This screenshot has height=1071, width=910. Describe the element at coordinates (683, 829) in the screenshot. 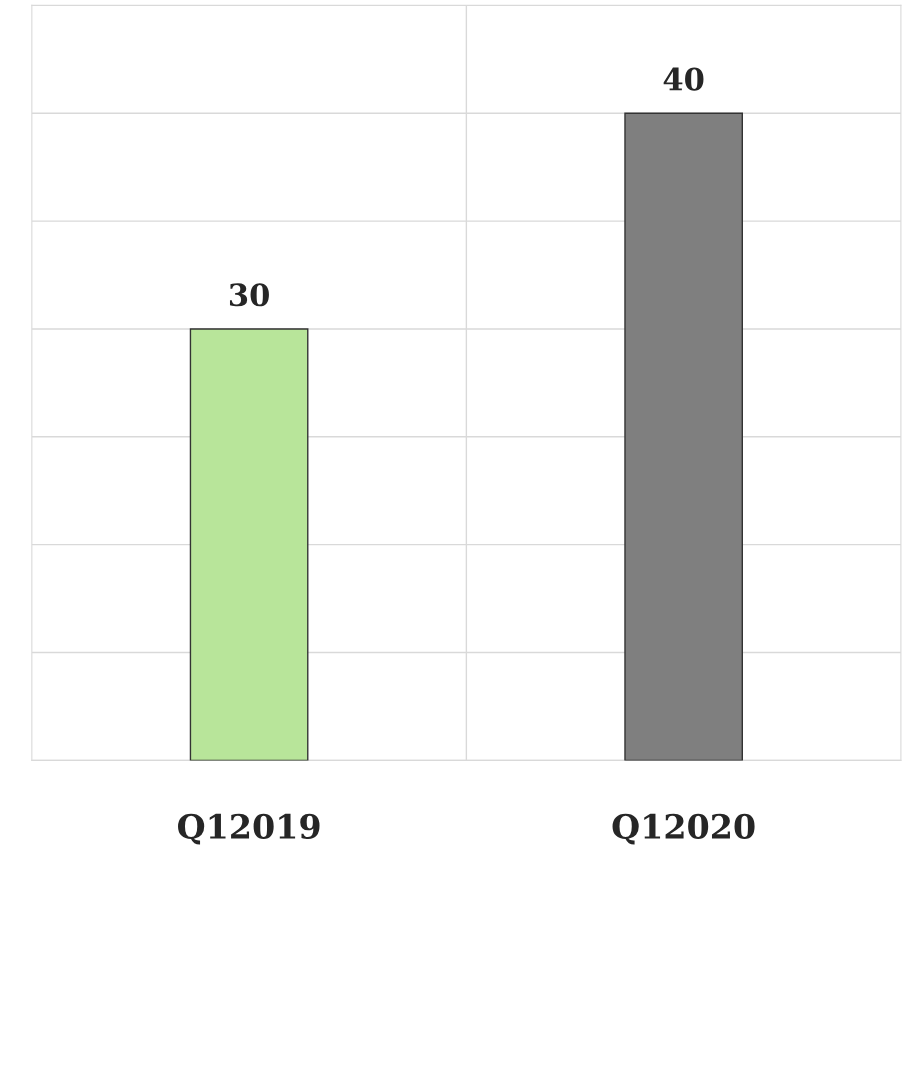

I see `x-tick-label: Q12020` at that location.